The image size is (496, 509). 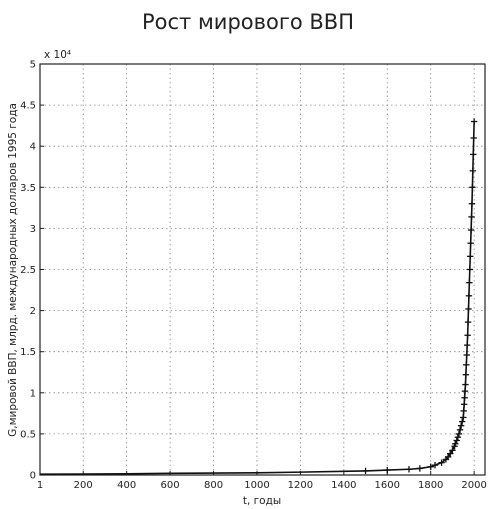 I want to click on y-tick-label: 4, so click(x=33, y=147).